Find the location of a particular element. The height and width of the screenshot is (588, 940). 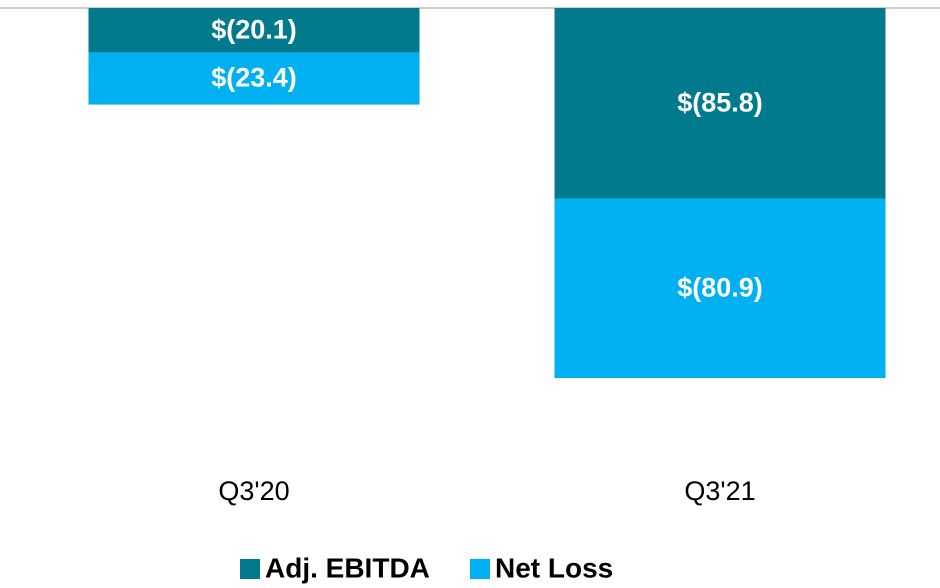

data-label: $(20.1) is located at coordinates (254, 29).